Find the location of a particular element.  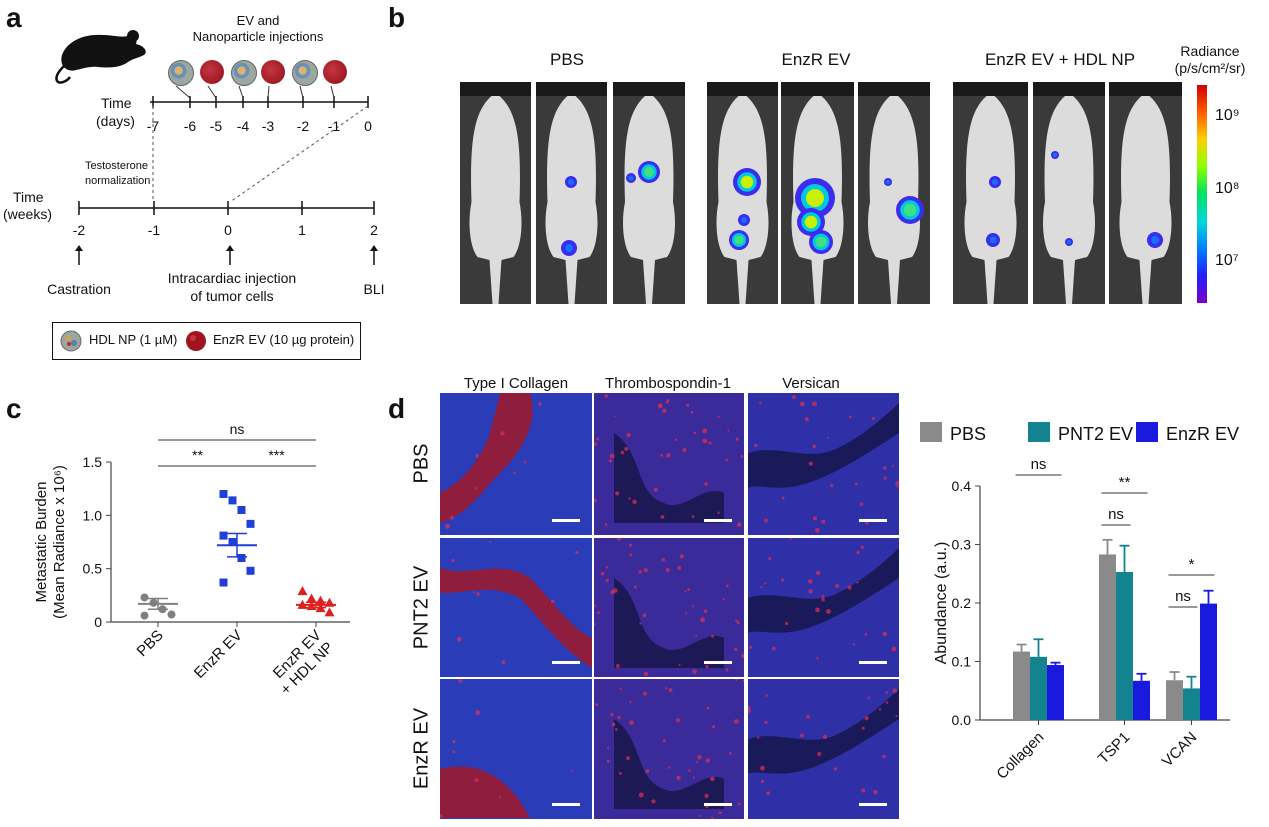

hdl-np-icon is located at coordinates (71, 341).